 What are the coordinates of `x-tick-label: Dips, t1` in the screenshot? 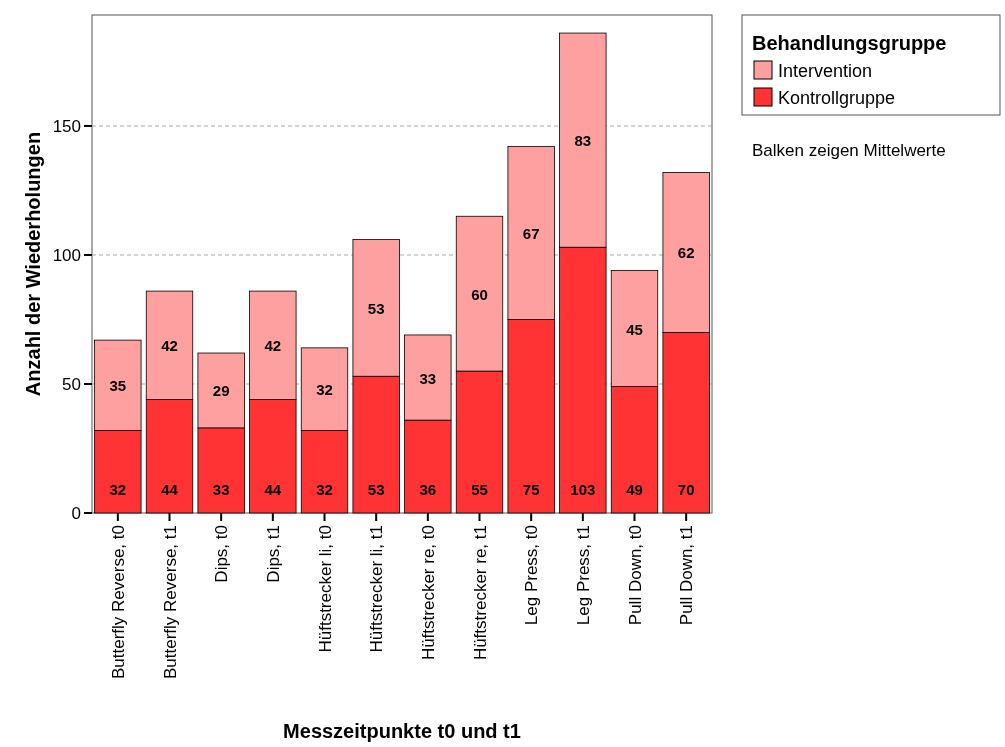 It's located at (273, 554).